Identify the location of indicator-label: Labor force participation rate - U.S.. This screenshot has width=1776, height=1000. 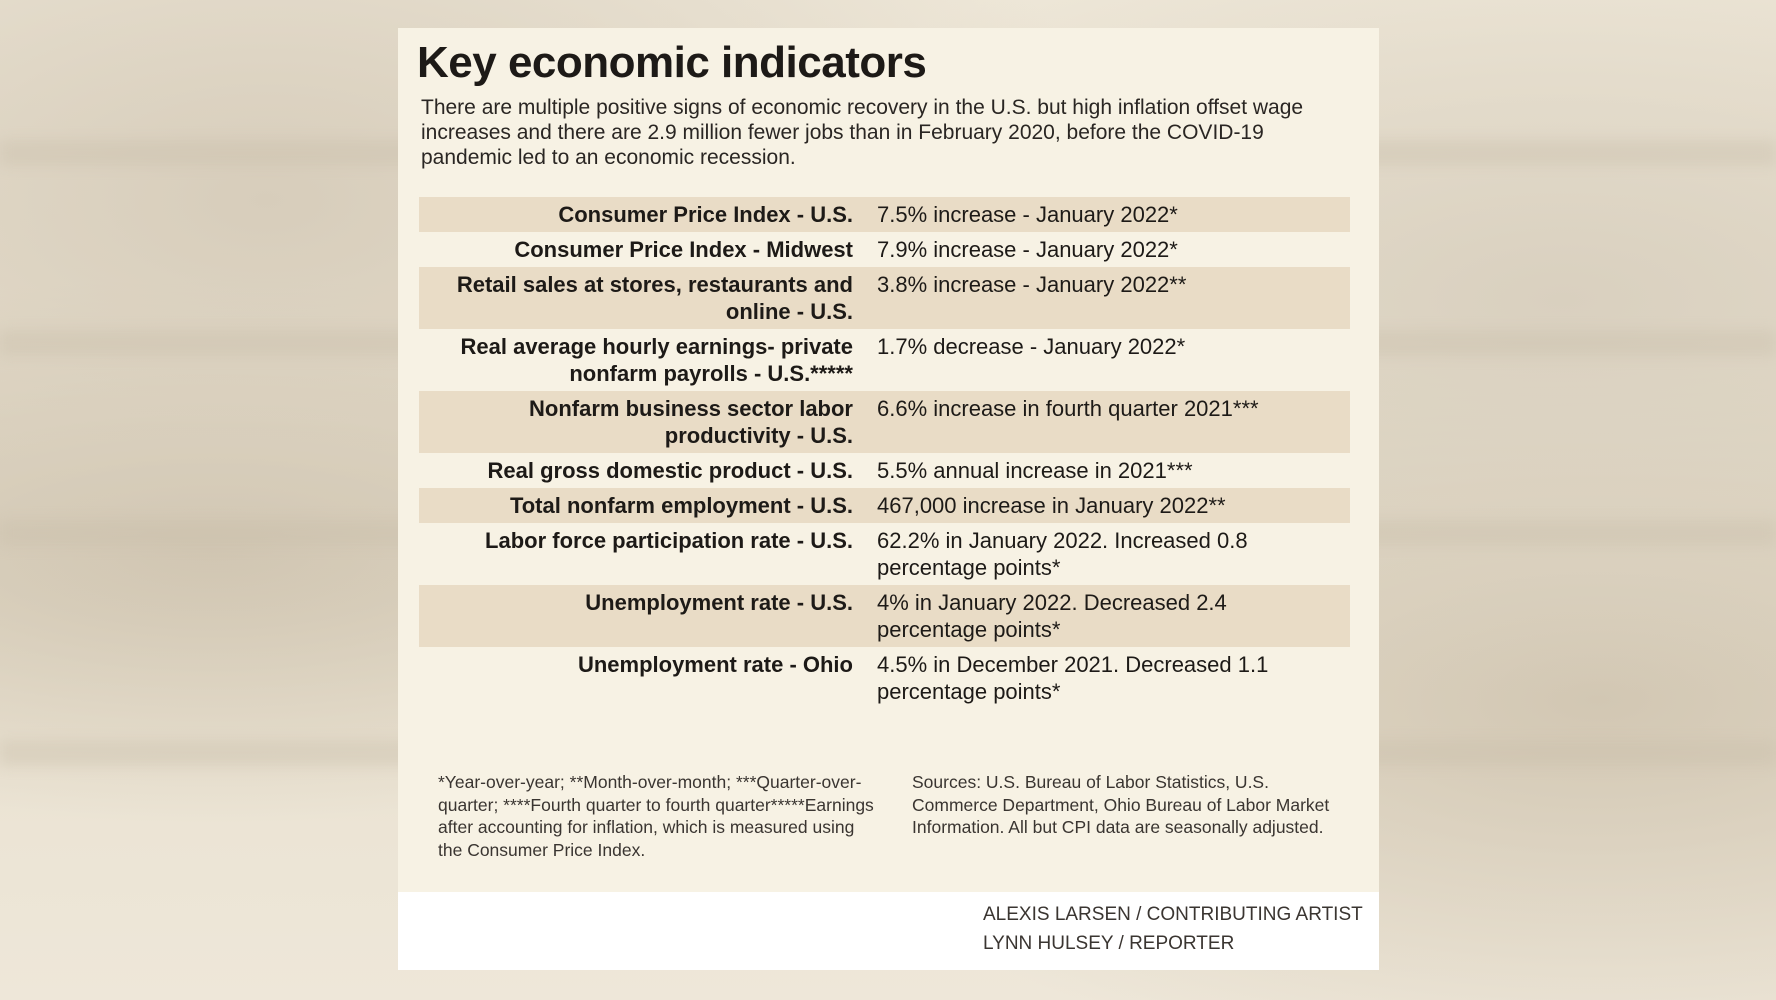
(669, 540).